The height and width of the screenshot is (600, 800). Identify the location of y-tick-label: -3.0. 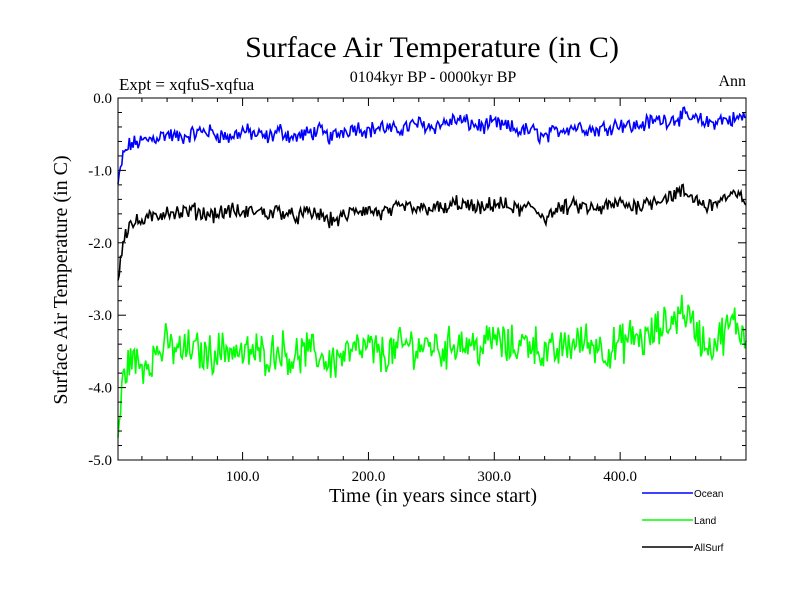
(100, 316).